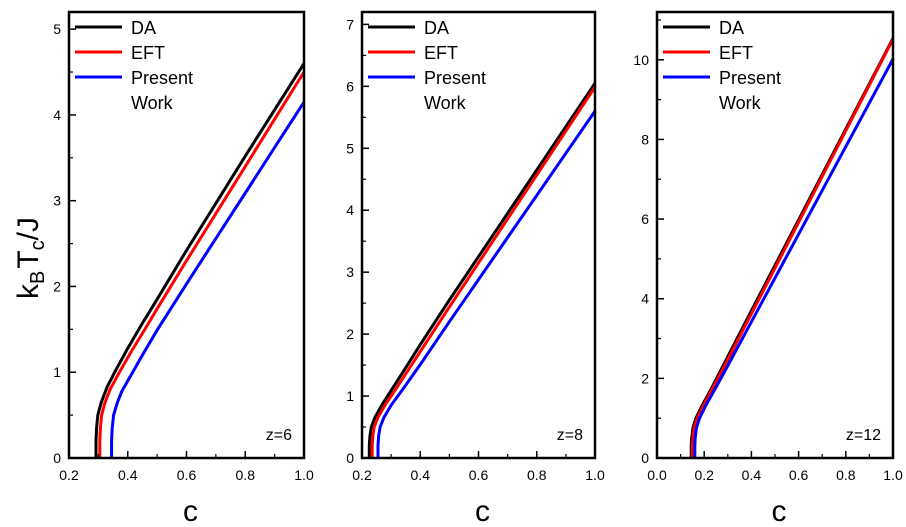 Image resolution: width=906 pixels, height=527 pixels. What do you see at coordinates (28, 228) in the screenshot?
I see `y-axis-title-tail: /J` at bounding box center [28, 228].